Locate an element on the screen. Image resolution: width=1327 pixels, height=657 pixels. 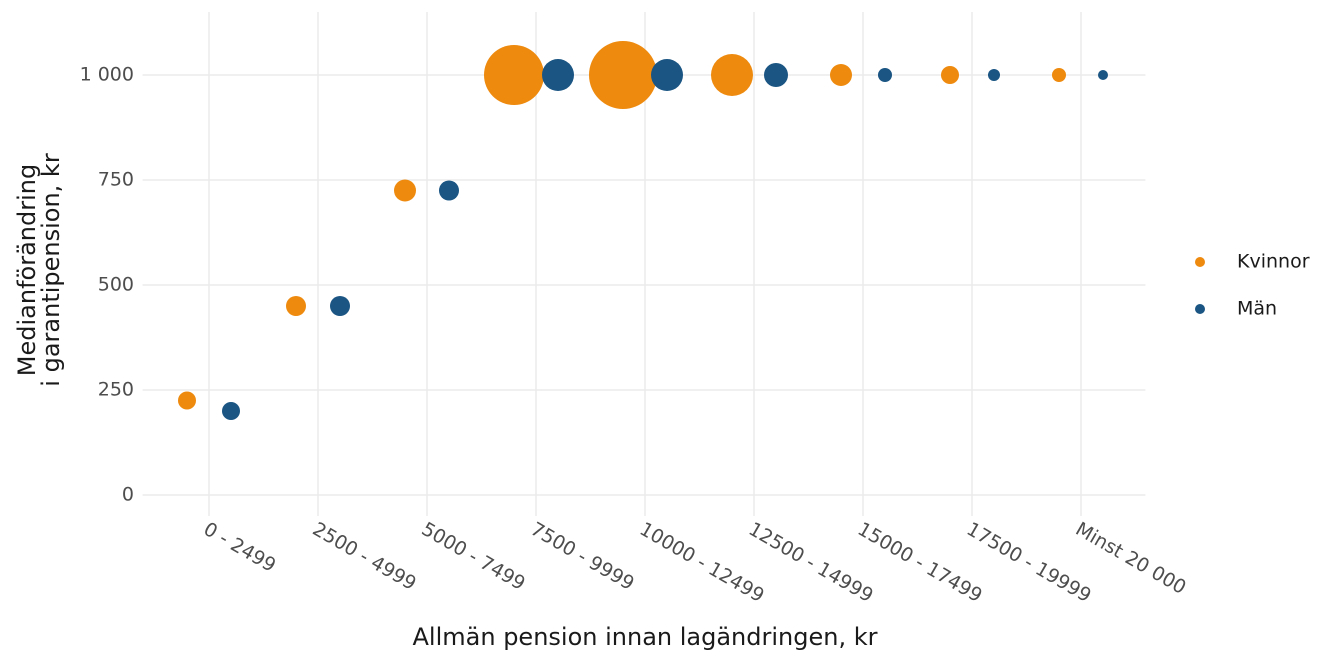
x-axis-title: Allmän pension innan lagändringen, kr is located at coordinates (645, 637).